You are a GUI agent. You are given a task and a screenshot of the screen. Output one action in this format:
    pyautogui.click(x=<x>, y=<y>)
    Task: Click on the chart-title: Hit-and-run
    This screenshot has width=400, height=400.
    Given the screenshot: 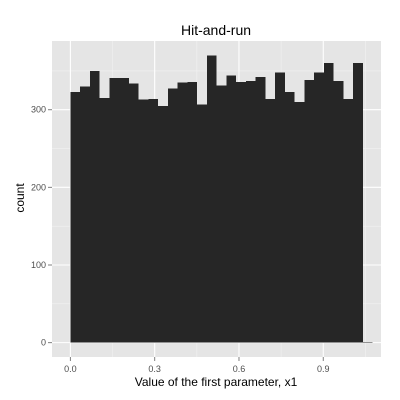 What is the action you would take?
    pyautogui.click(x=216, y=30)
    